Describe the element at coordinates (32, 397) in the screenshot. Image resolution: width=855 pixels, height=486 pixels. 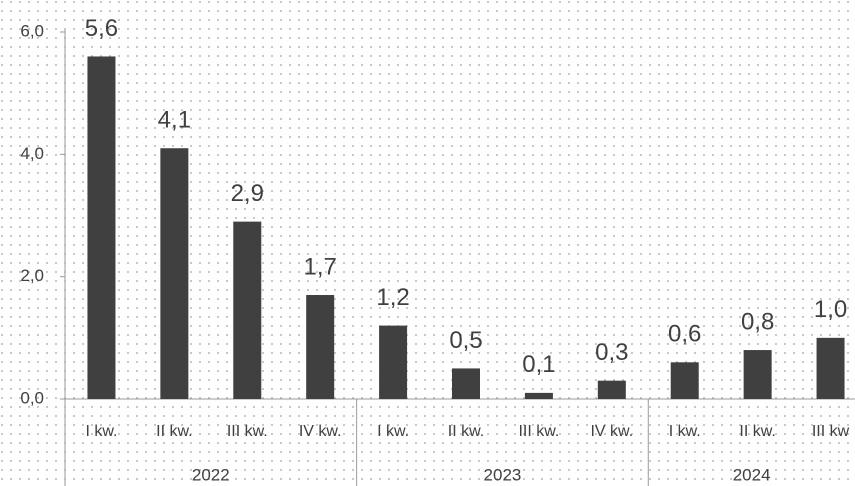
I see `y-tick-label: 0,0` at that location.